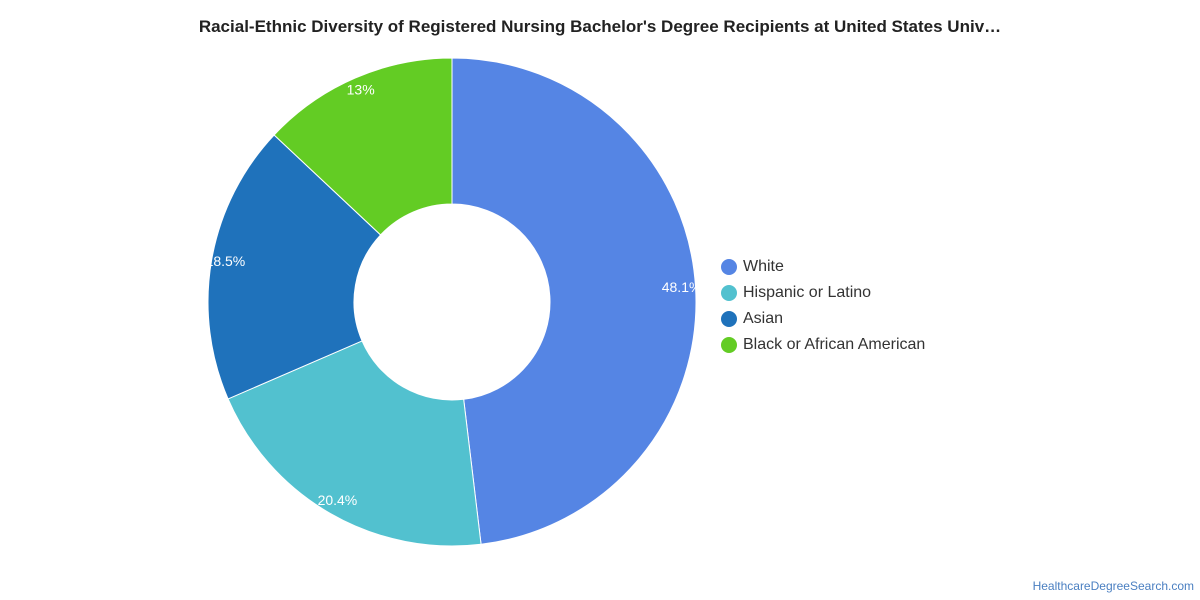 The image size is (1200, 600). What do you see at coordinates (338, 500) in the screenshot?
I see `slice-data-label: 20.4%` at bounding box center [338, 500].